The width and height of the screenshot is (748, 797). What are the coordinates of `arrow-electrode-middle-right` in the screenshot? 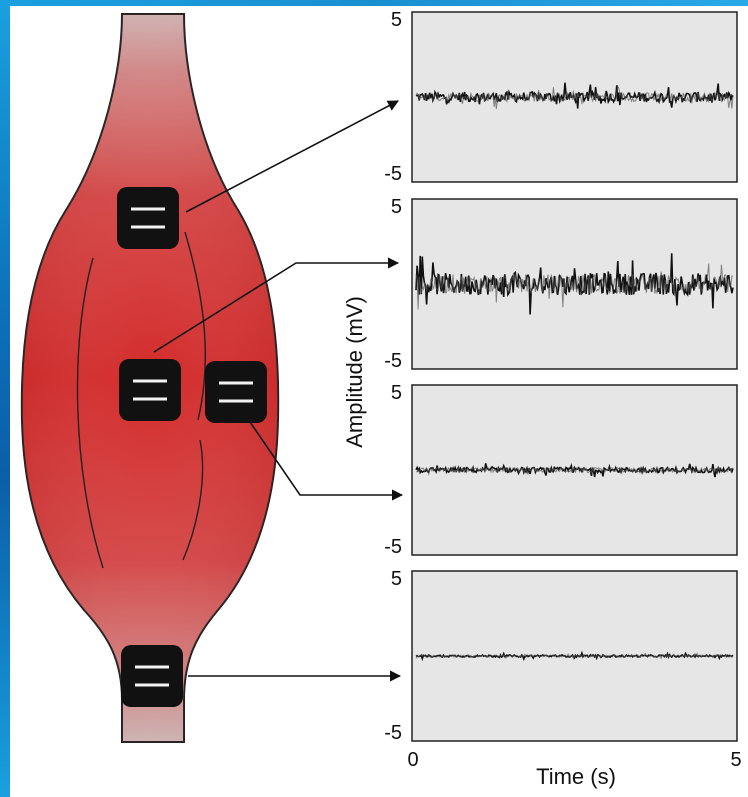 It's located at (326, 461).